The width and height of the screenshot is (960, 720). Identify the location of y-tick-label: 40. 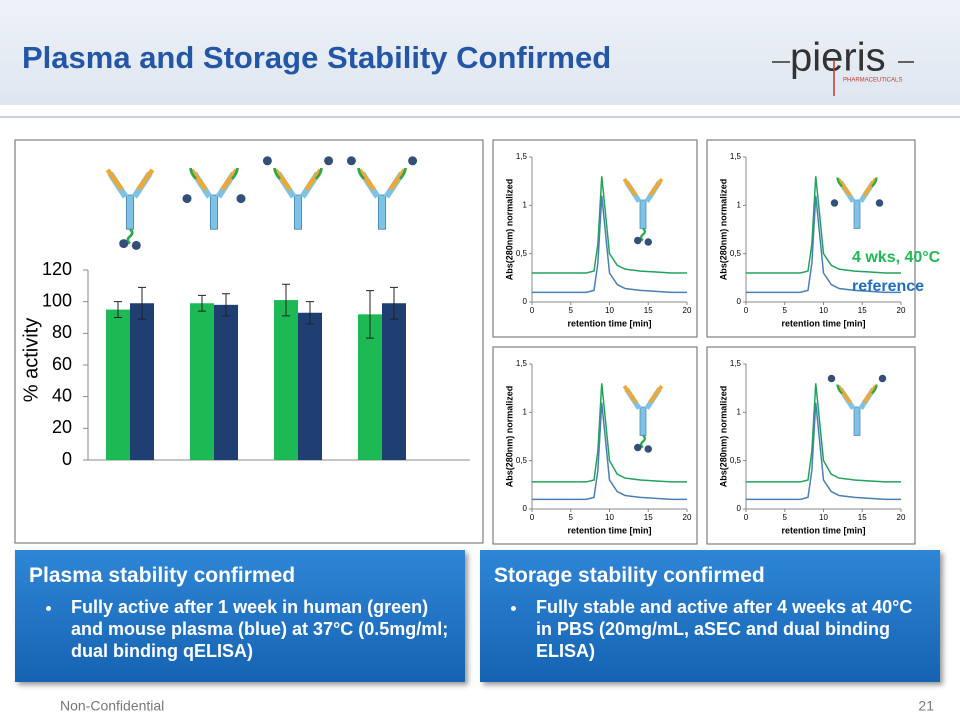
(62, 395).